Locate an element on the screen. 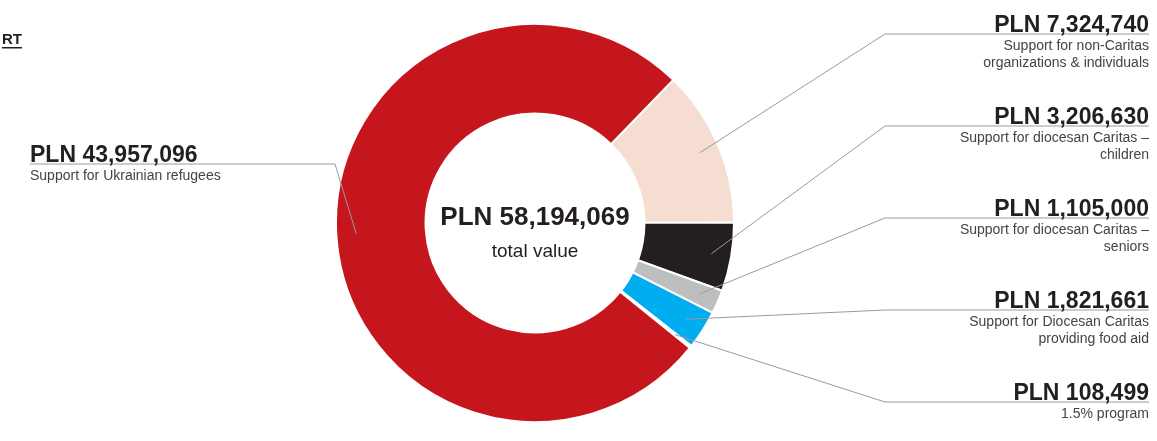 The height and width of the screenshot is (441, 1157). data-label: PLN 43,957,096 is located at coordinates (114, 154).